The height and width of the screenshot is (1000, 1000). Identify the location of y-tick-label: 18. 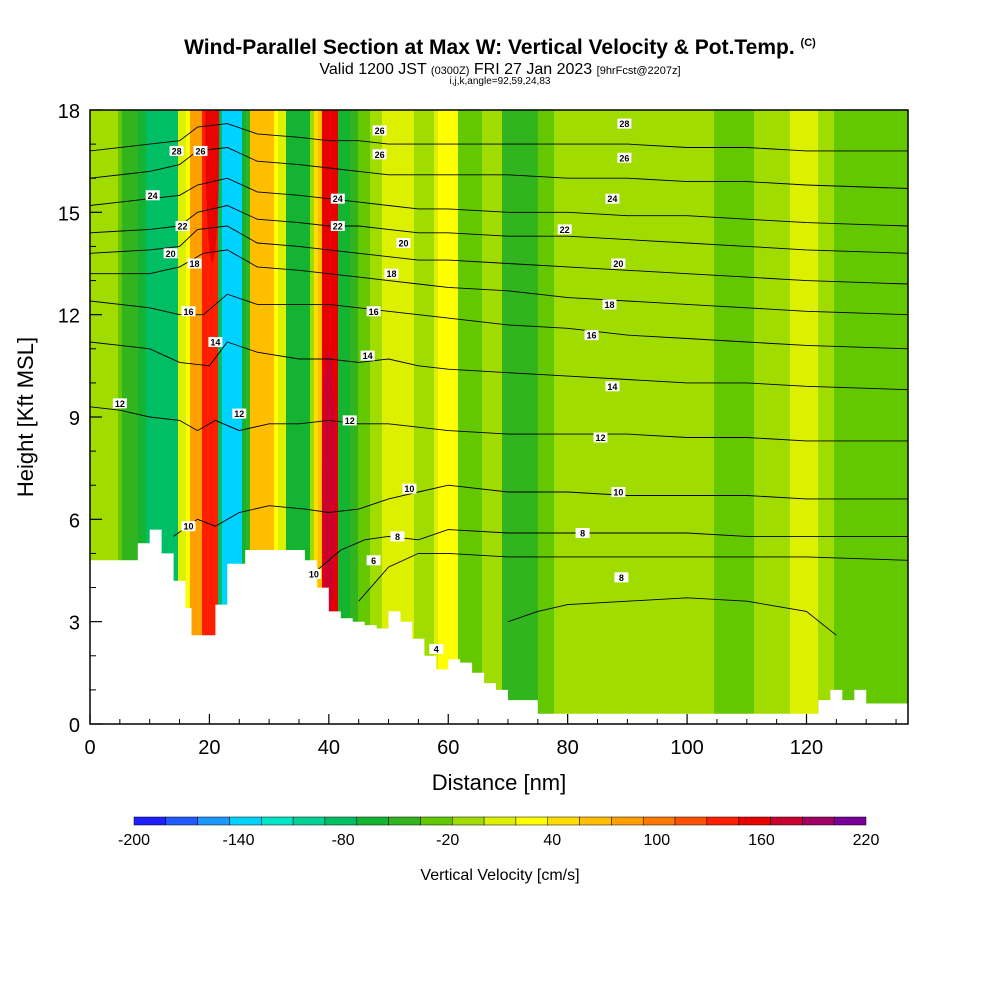
(69, 112).